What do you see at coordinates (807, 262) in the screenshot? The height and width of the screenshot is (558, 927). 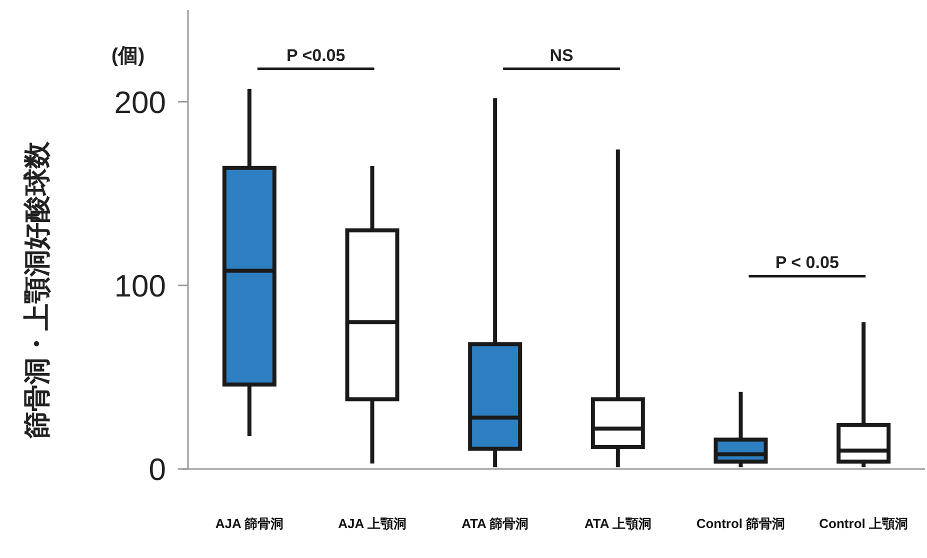 I see `annotation: P < 0.05` at bounding box center [807, 262].